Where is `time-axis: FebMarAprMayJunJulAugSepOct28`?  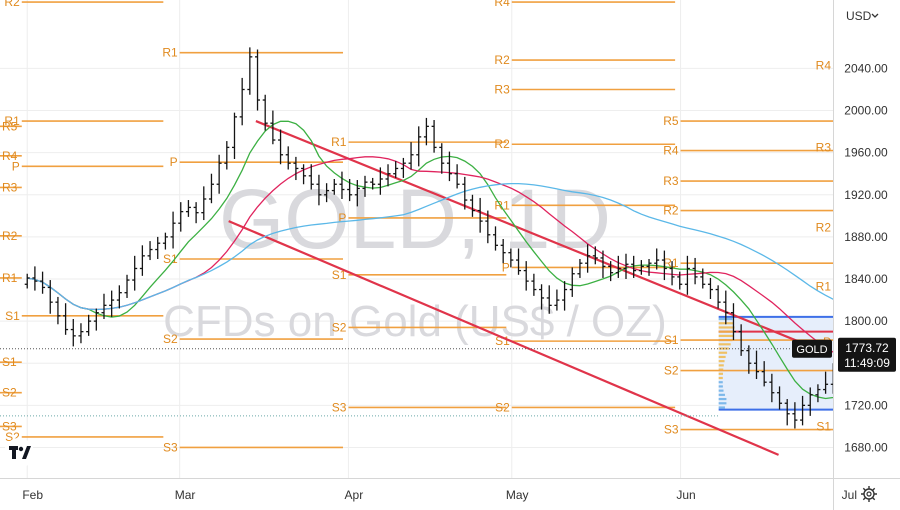 time-axis: FebMarAprMayJunJulAugSepOct28 is located at coordinates (450, 494).